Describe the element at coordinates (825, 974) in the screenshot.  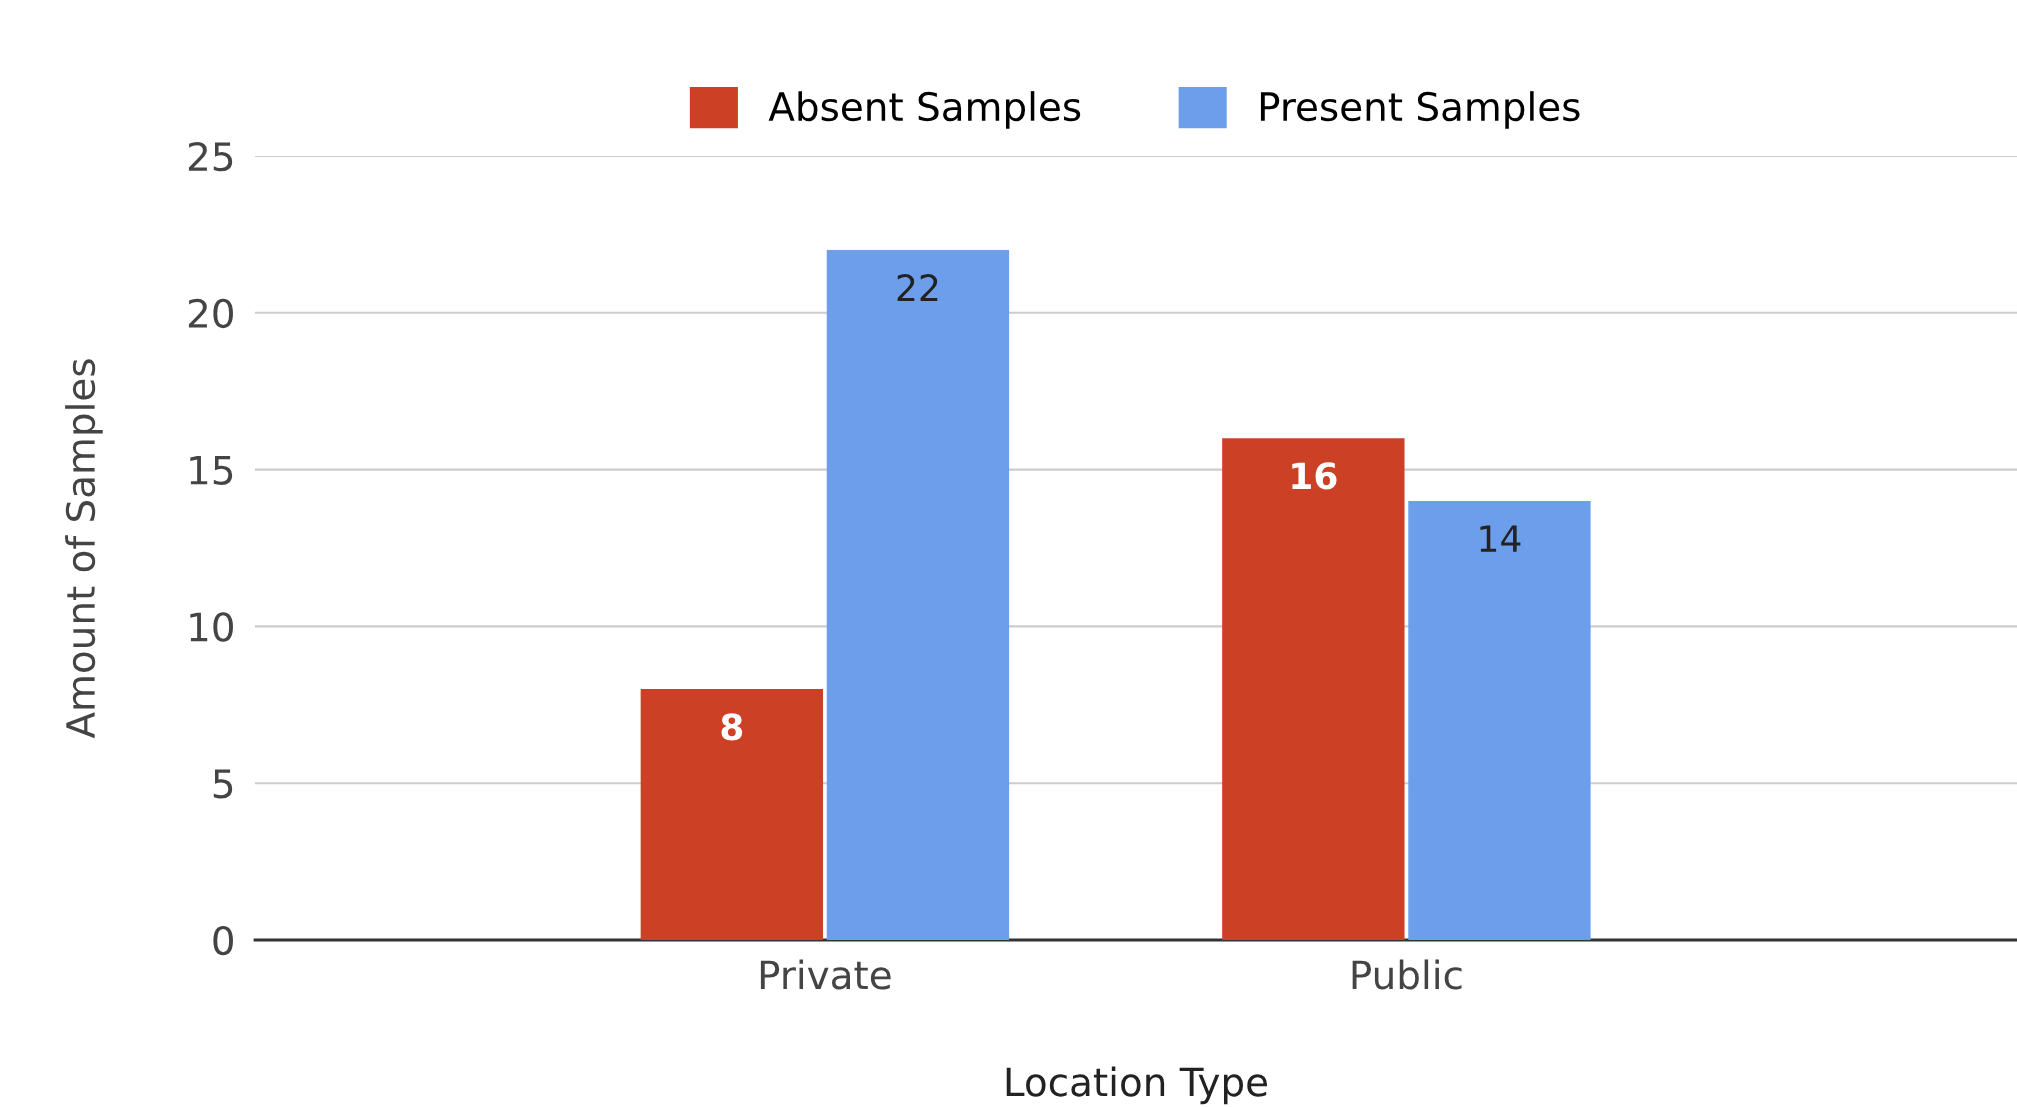
I see `x-tick-label: Private` at that location.